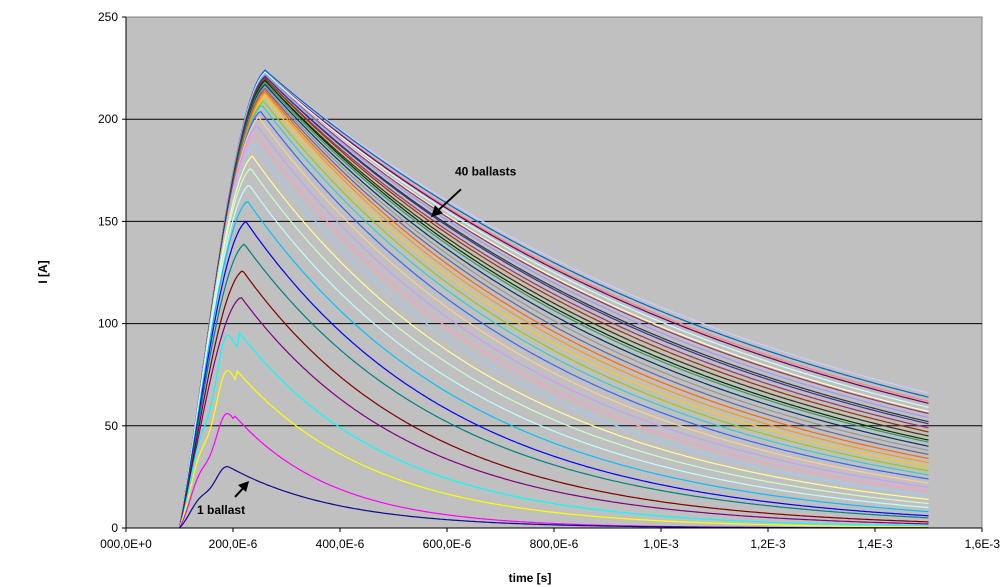  What do you see at coordinates (661, 544) in the screenshot?
I see `x-tick-label: 1,0E-3` at bounding box center [661, 544].